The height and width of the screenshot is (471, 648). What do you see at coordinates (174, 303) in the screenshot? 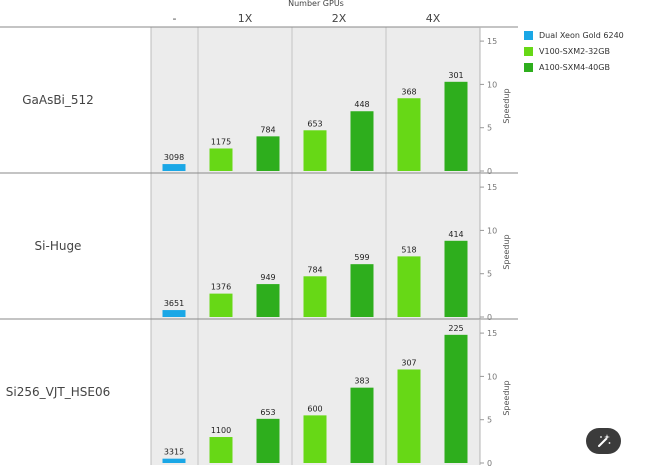
I see `bar-value-label: 3651` at bounding box center [174, 303].